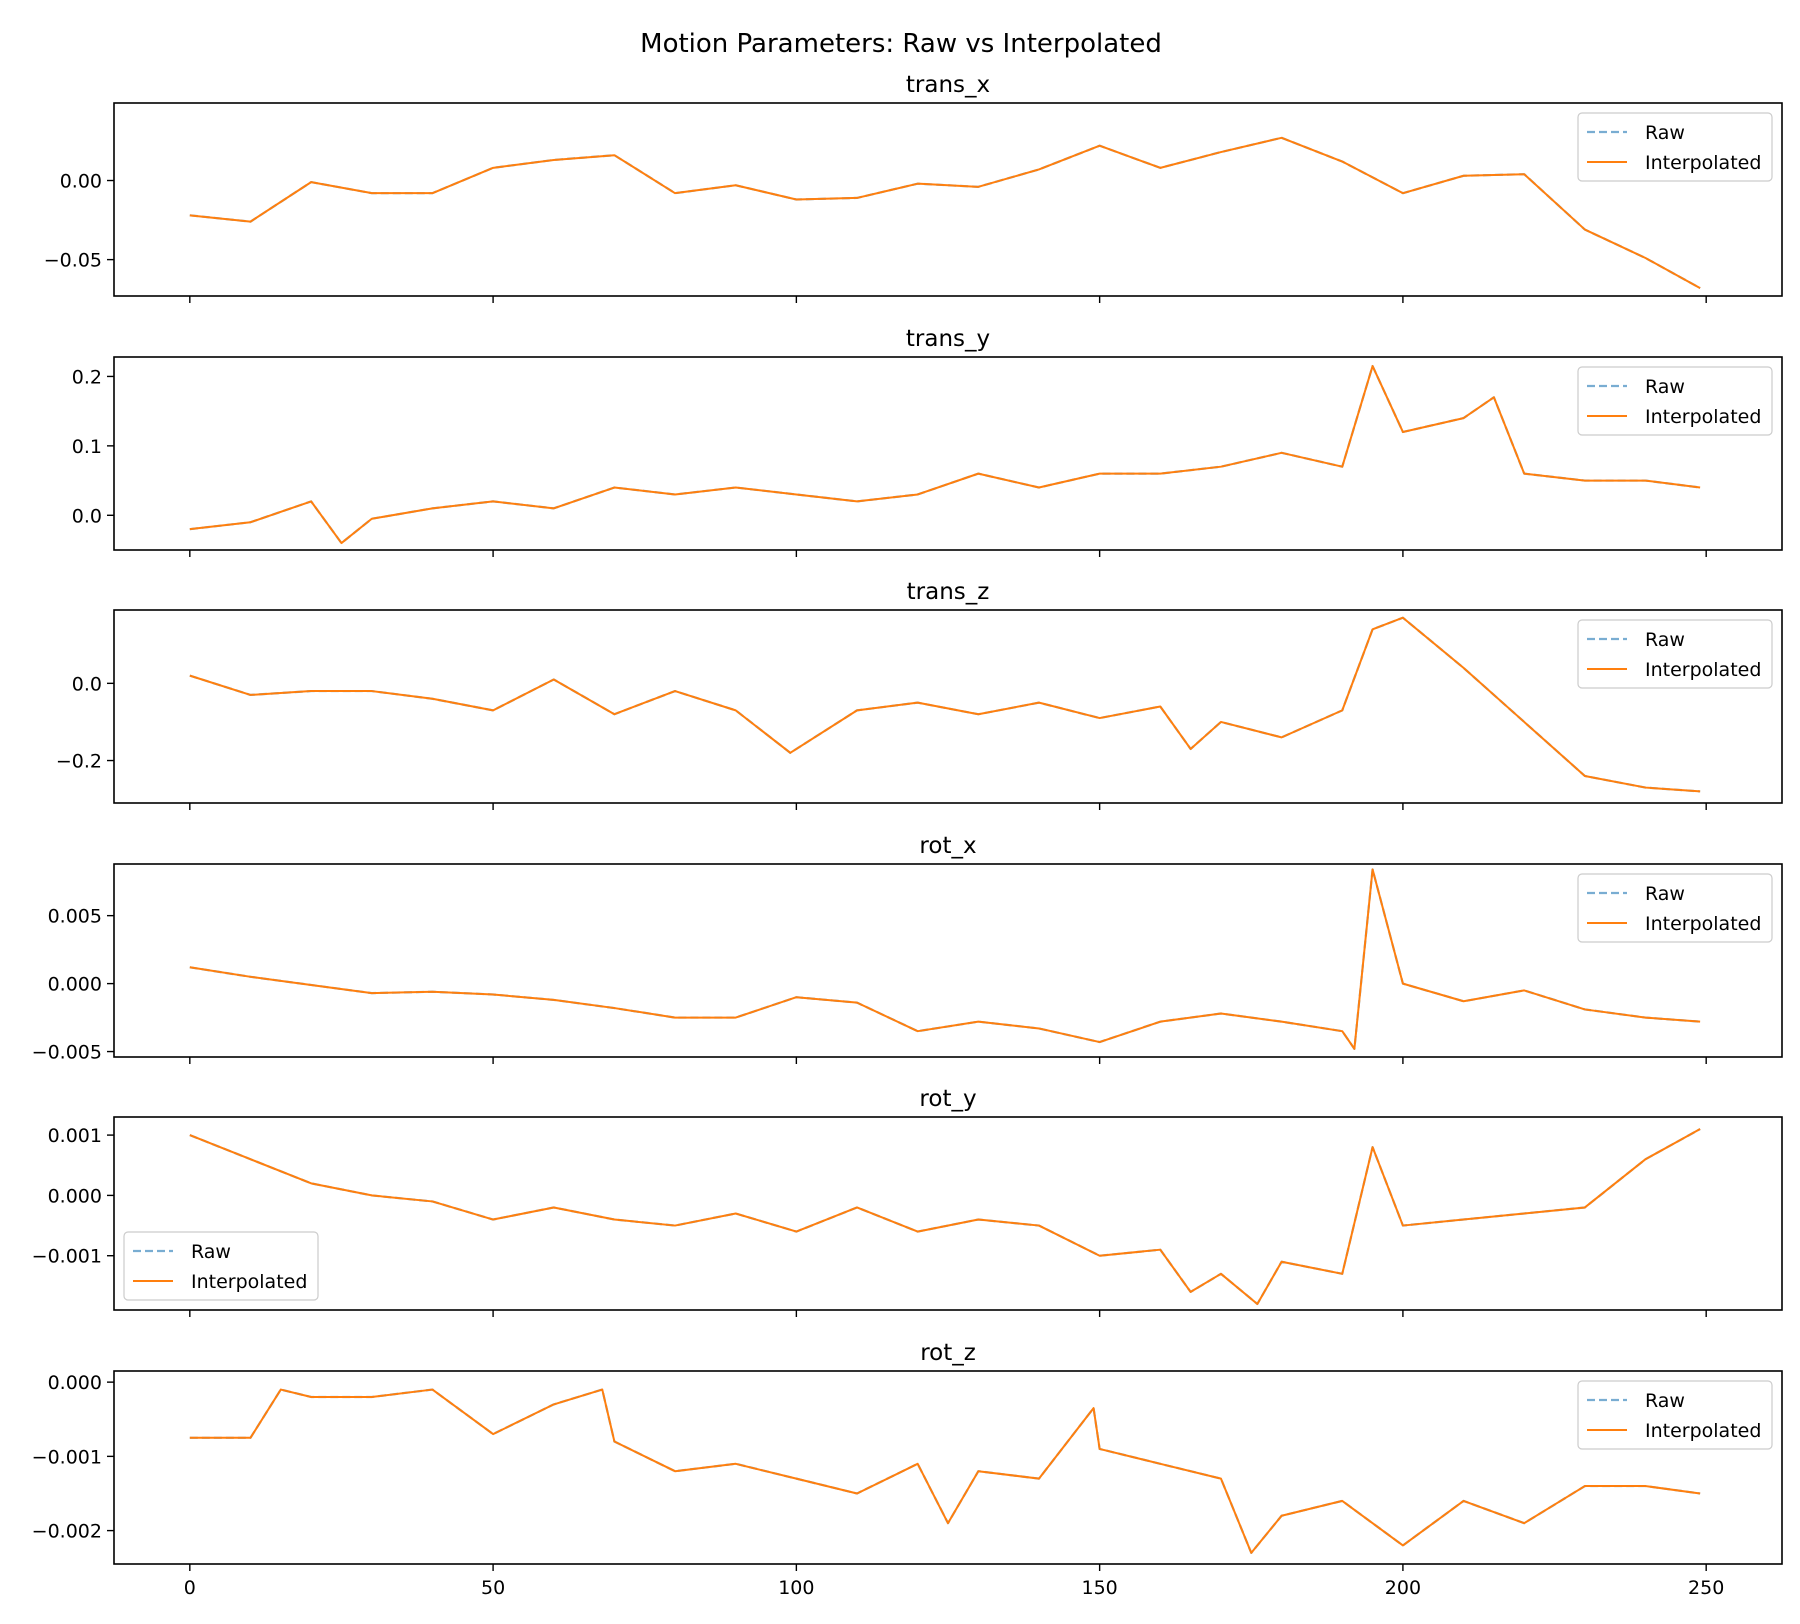  Describe the element at coordinates (948, 592) in the screenshot. I see `subplot-title: trans_z` at that location.